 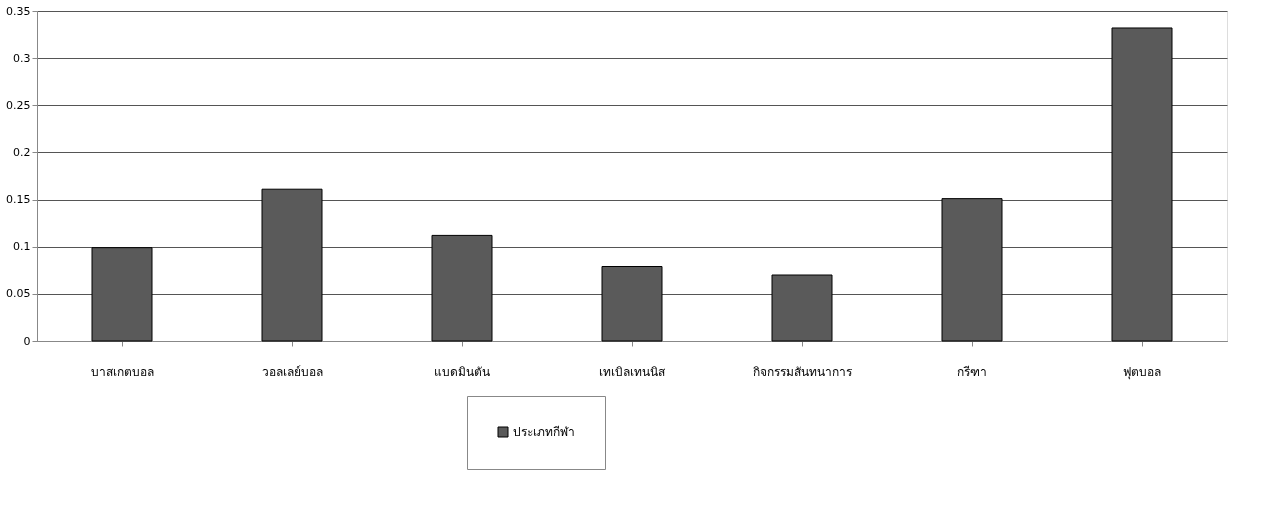 What do you see at coordinates (632, 371) in the screenshot?
I see `x-tick-label: เทเบิลเทนนิส` at bounding box center [632, 371].